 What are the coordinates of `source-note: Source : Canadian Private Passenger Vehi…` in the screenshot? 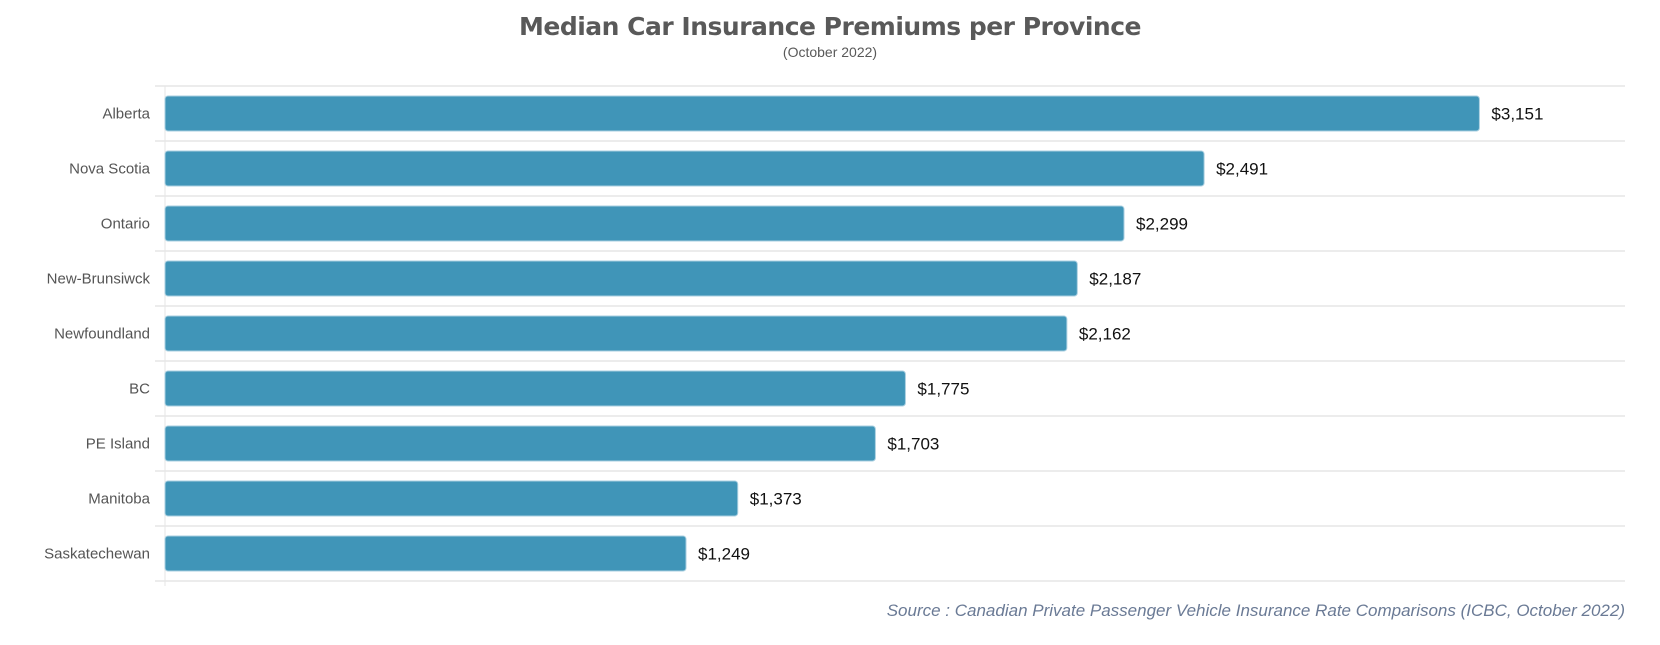 It's located at (1255, 610).